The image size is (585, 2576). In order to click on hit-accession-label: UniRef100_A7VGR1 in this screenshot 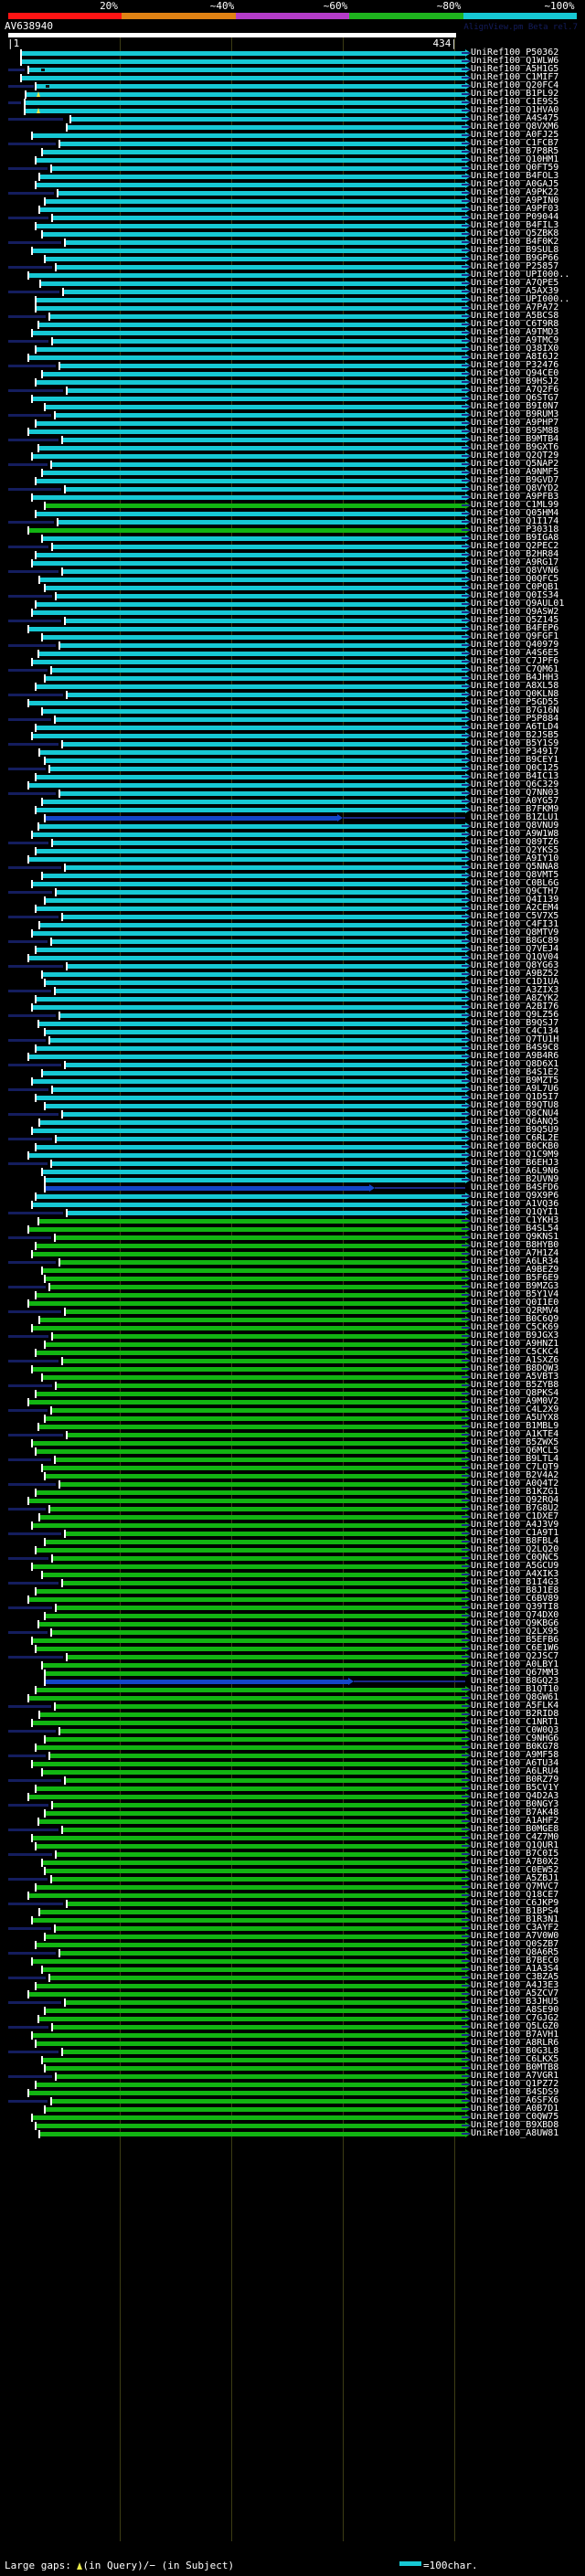, I will do `click(515, 2076)`.